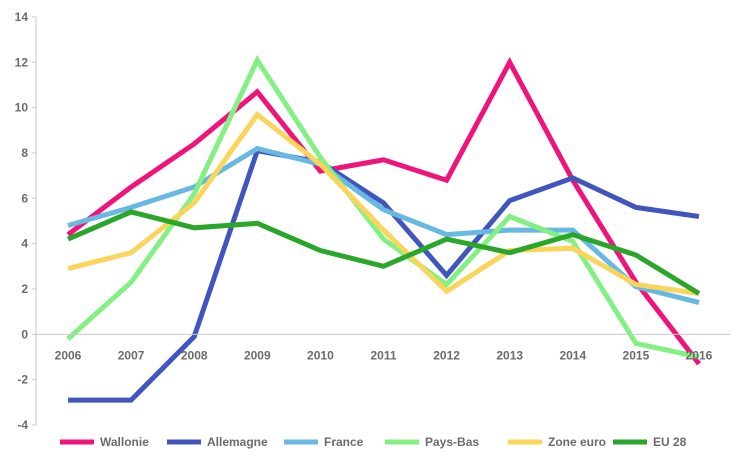 Image resolution: width=746 pixels, height=462 pixels. I want to click on x-tick-label: 2012, so click(446, 355).